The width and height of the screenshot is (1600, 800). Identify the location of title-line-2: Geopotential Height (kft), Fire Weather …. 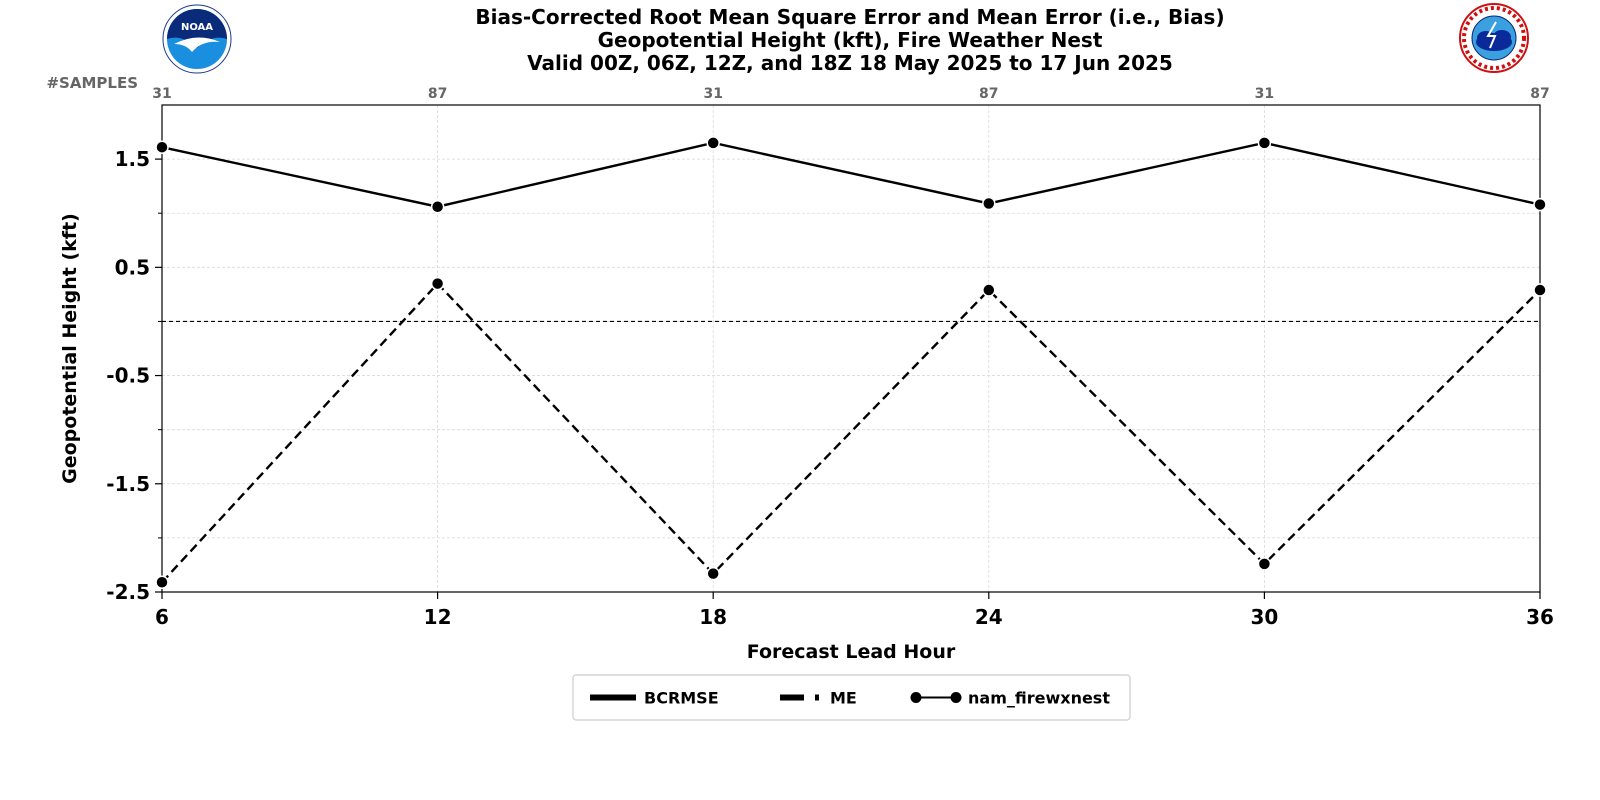
(850, 40).